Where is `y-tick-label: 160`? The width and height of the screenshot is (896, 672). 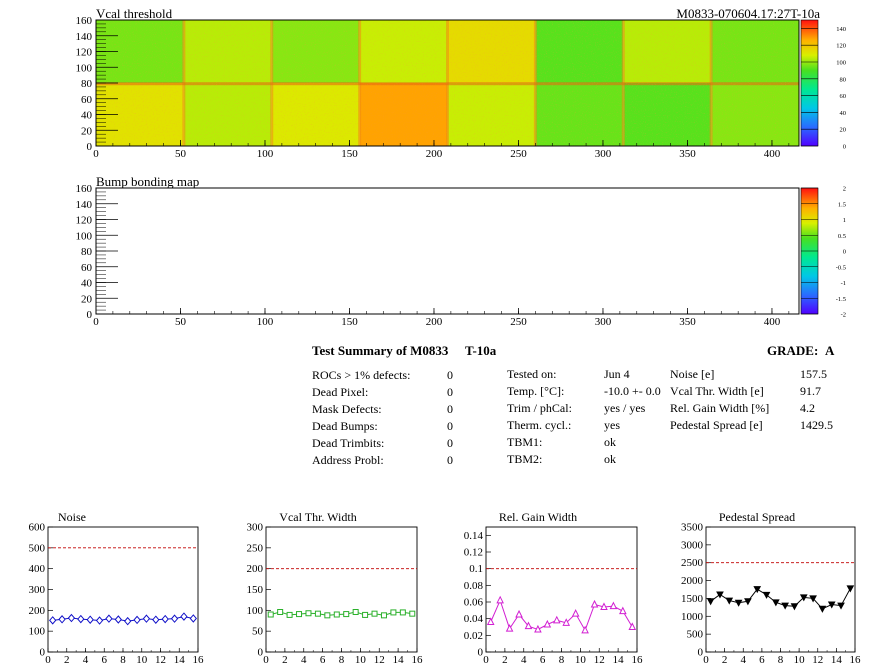 y-tick-label: 160 is located at coordinates (84, 21).